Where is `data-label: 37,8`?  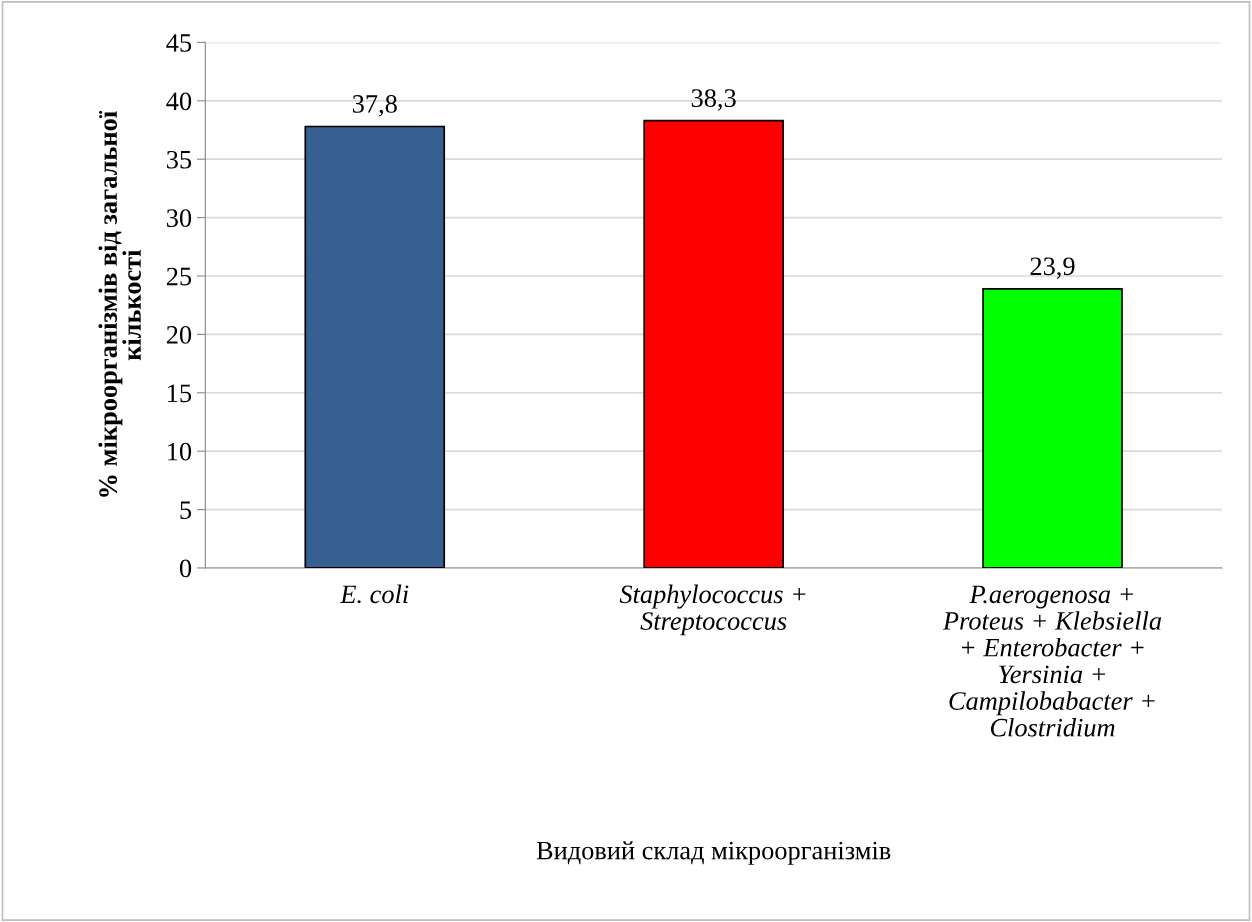
data-label: 37,8 is located at coordinates (374, 106).